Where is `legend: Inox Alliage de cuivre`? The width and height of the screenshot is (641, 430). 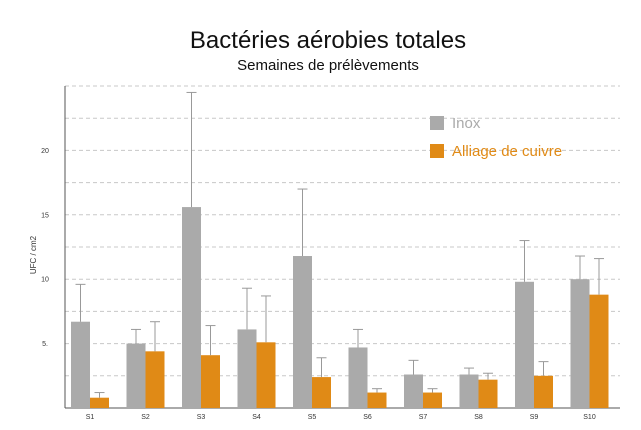 legend: Inox Alliage de cuivre is located at coordinates (496, 137).